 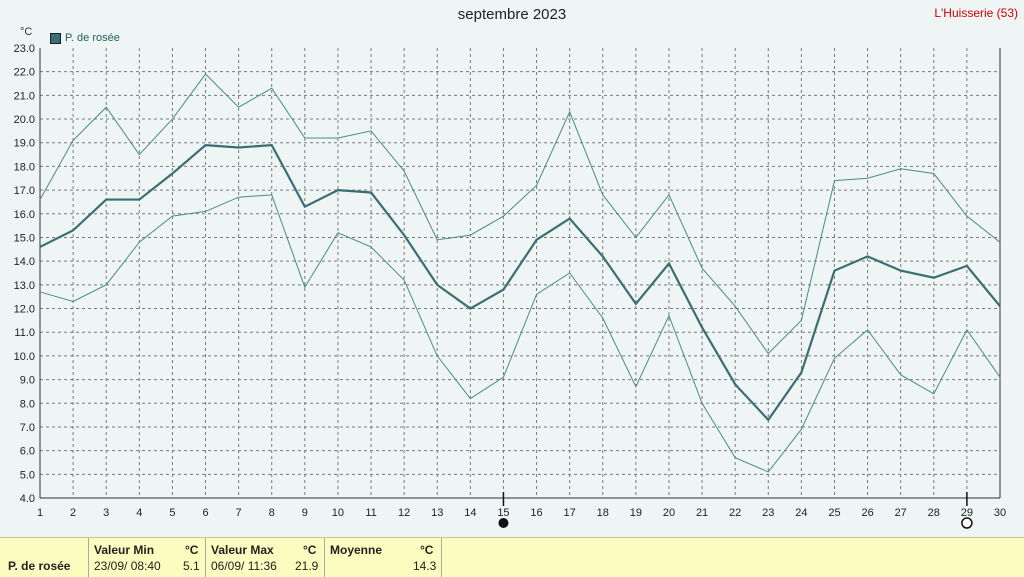 I want to click on stats-min-header: Valeur Min, so click(x=124, y=550).